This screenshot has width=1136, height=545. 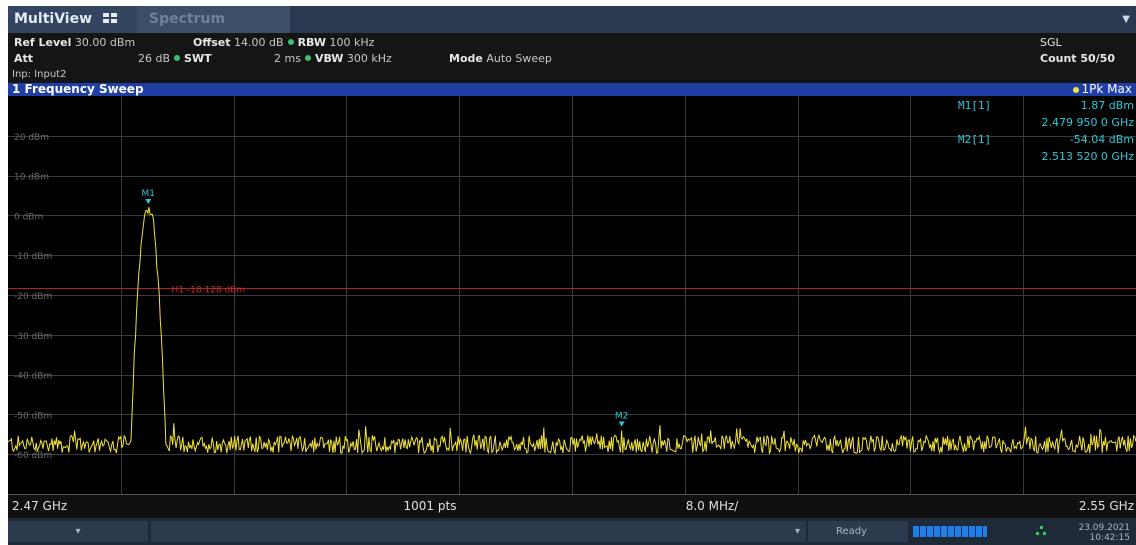 What do you see at coordinates (500, 58) in the screenshot?
I see `sweep-mode: Mode Auto Sweep` at bounding box center [500, 58].